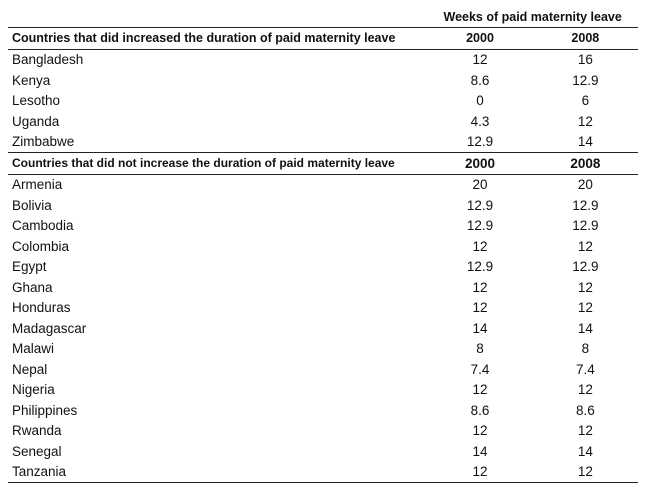 This screenshot has height=490, width=650. Describe the element at coordinates (41, 246) in the screenshot. I see `country-cell: Colombia` at that location.